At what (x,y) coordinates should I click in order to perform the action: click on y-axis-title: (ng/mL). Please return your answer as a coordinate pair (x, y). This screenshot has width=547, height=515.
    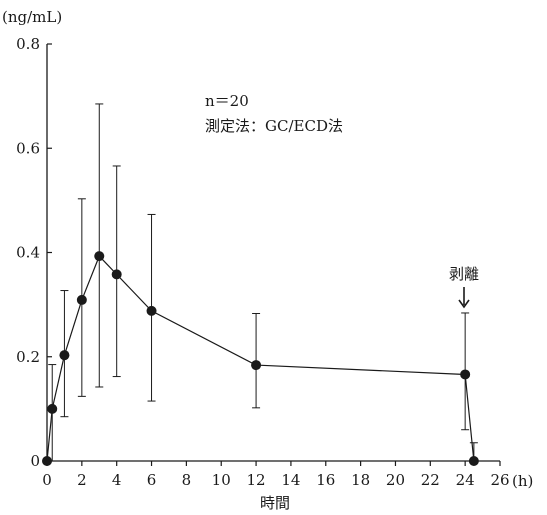
    Looking at the image, I should click on (32, 17).